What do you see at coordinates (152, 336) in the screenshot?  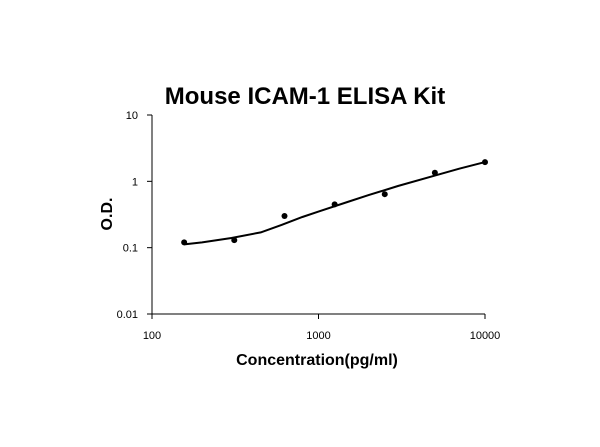 I see `x-tick-label: 100` at bounding box center [152, 336].